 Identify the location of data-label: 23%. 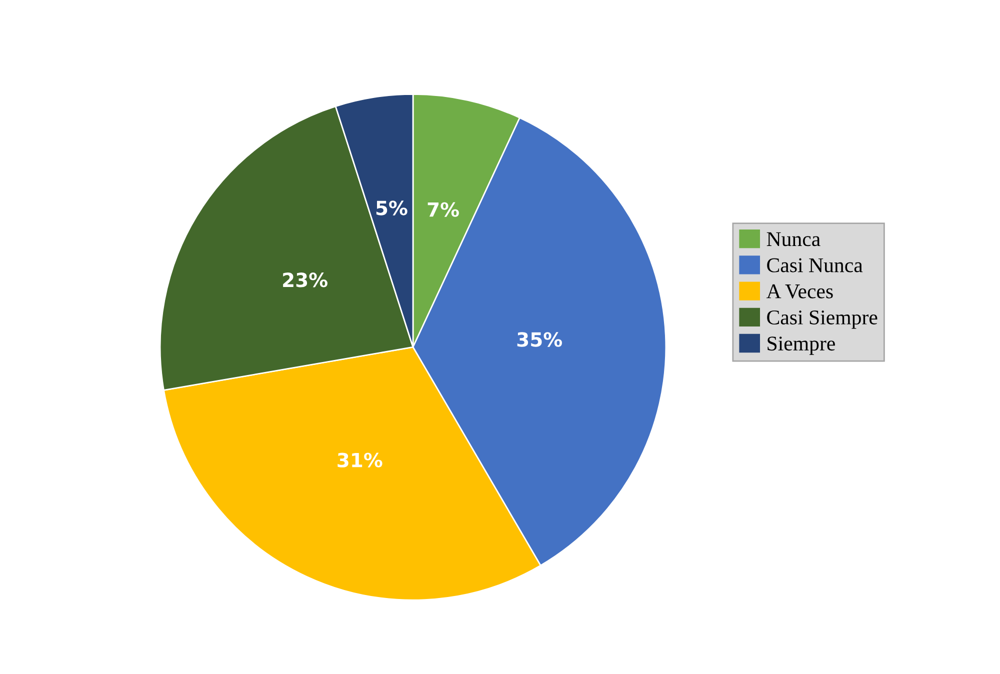
(305, 280).